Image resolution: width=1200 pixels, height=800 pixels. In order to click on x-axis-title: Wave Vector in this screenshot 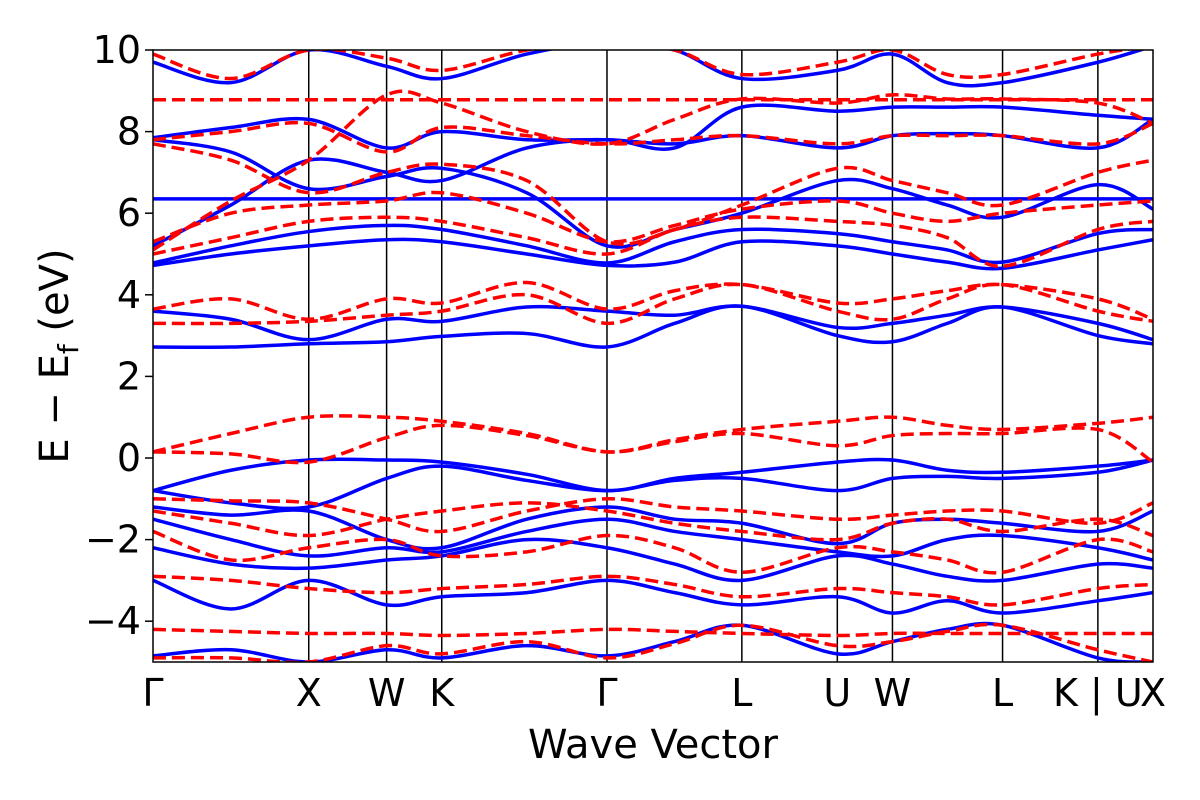, I will do `click(653, 745)`.